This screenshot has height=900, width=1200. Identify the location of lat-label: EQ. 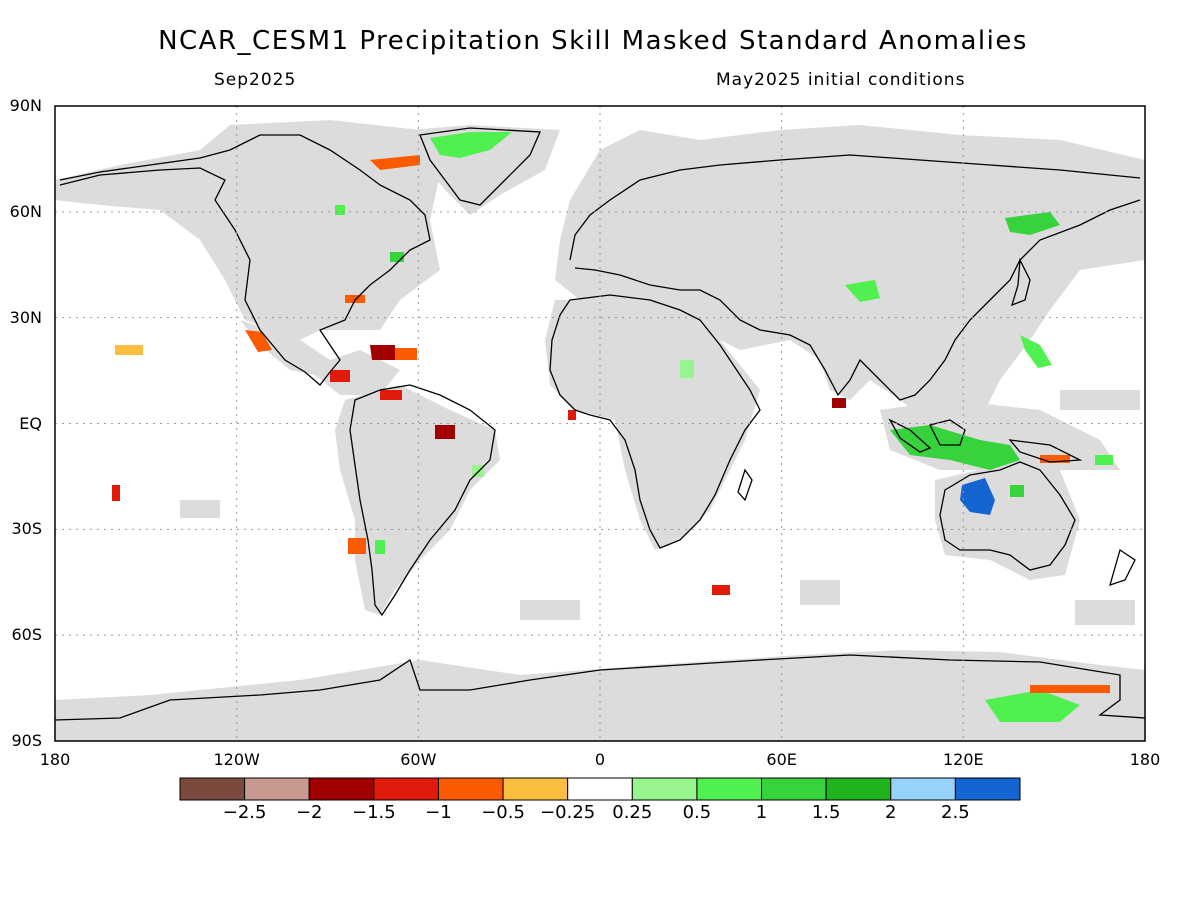
(30, 423).